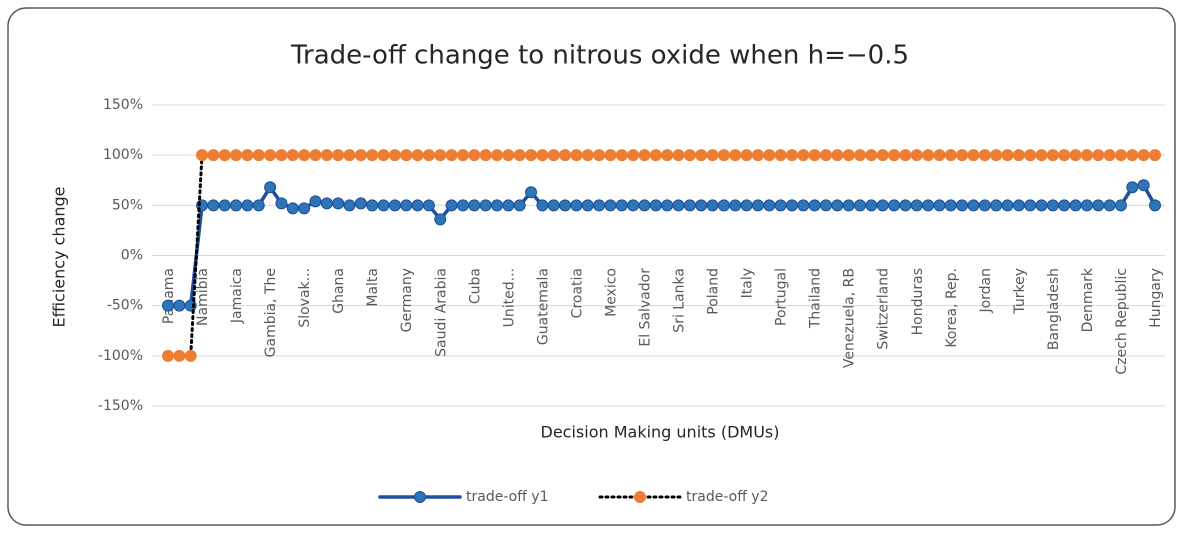  I want to click on x-tick-label: Switzerland, so click(884, 309).